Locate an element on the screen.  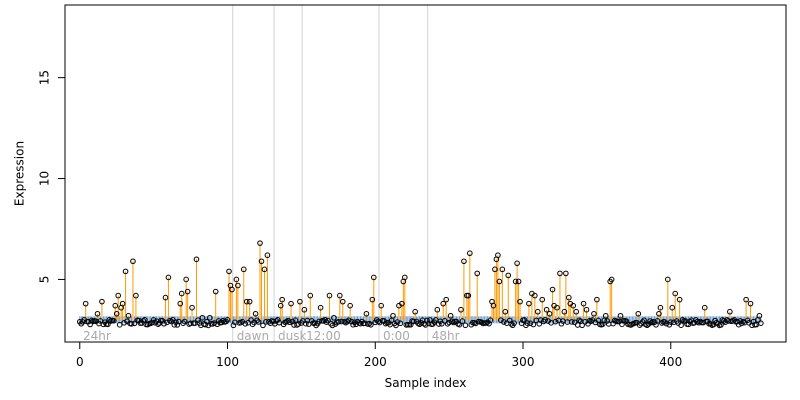
x-tick-label: 100 is located at coordinates (227, 362).